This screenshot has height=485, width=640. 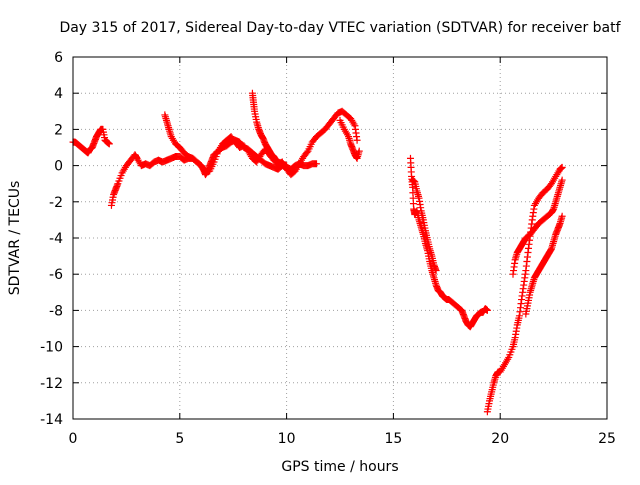 I want to click on x-tick-label: 5, so click(x=179, y=439).